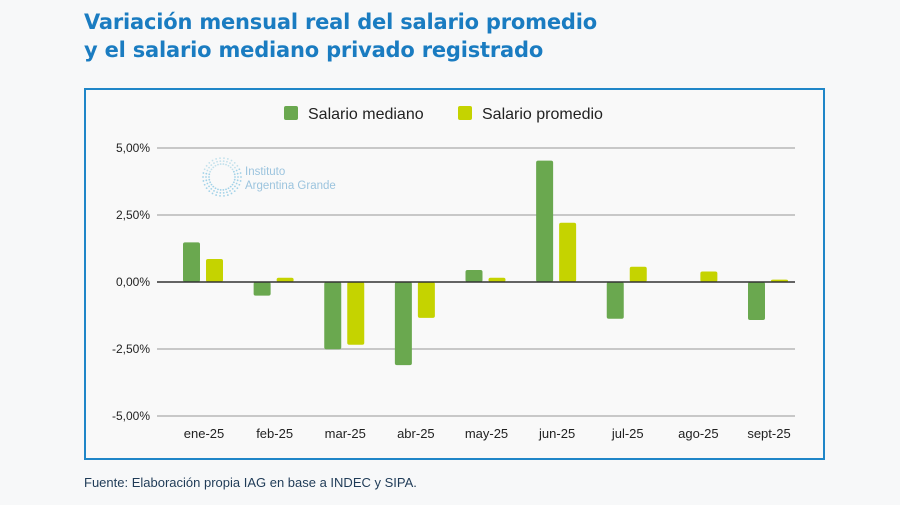  What do you see at coordinates (416, 433) in the screenshot?
I see `x-tick-label: abr-25` at bounding box center [416, 433].